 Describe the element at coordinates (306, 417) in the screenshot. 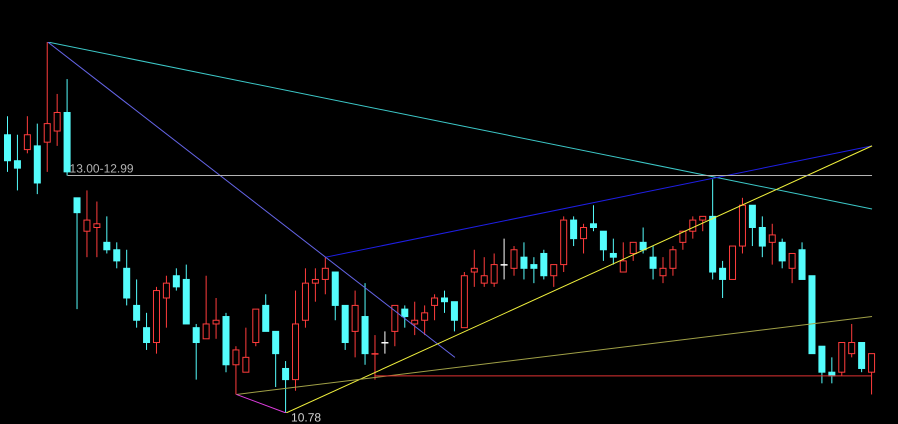

I see `annotation: 10.78` at that location.